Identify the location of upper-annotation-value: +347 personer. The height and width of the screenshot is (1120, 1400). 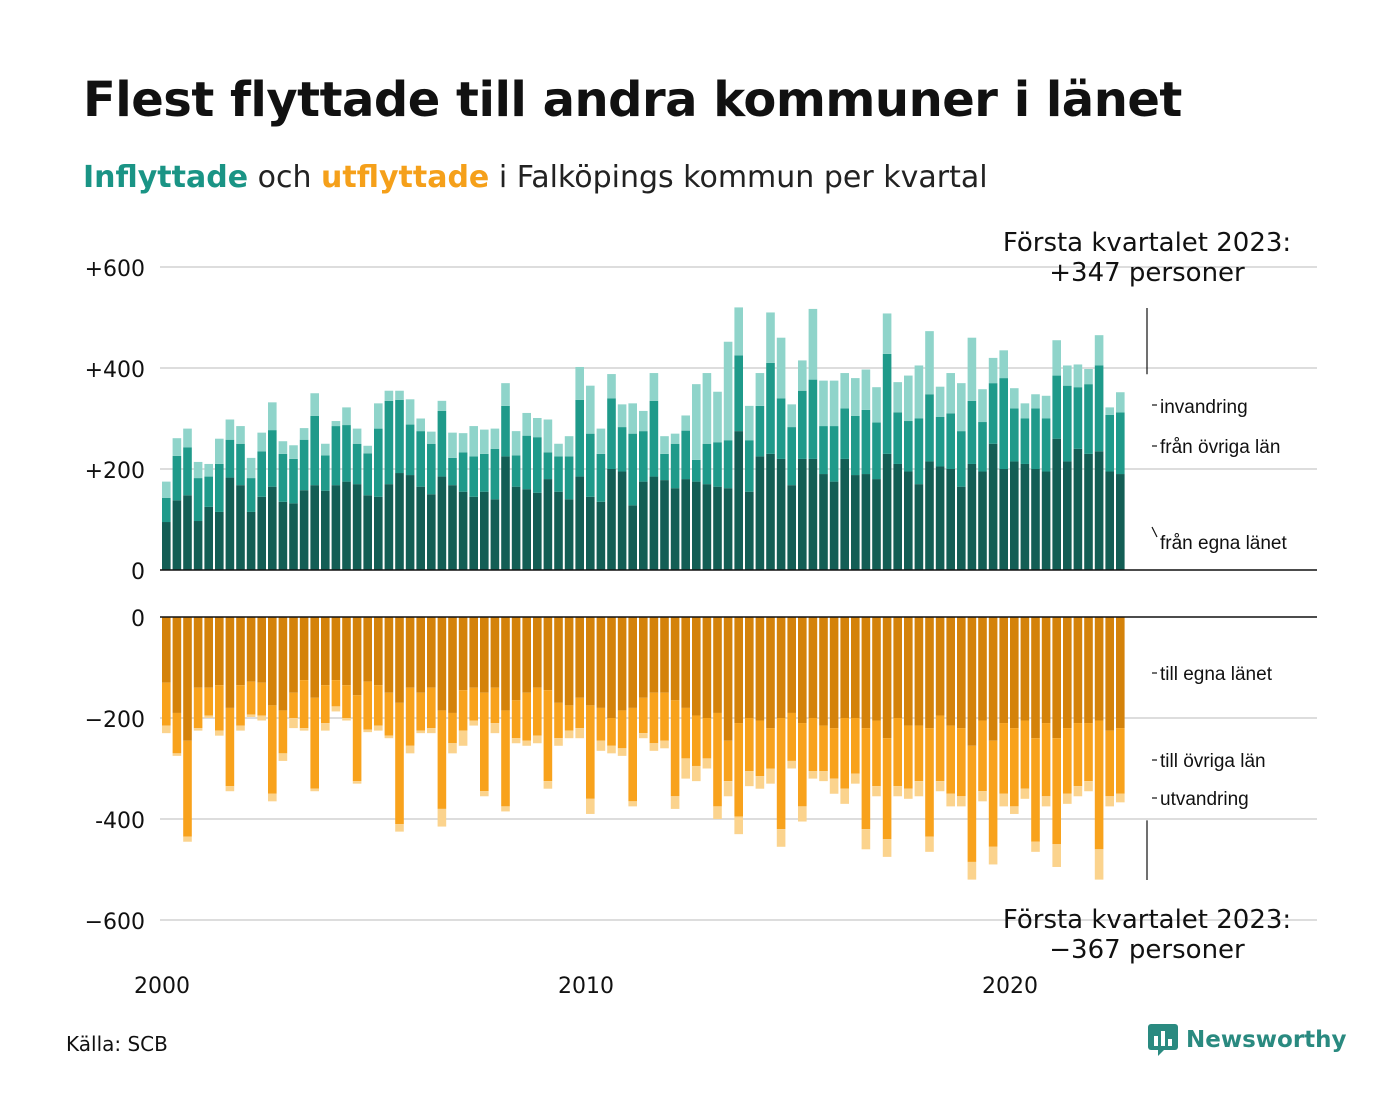
(1147, 273).